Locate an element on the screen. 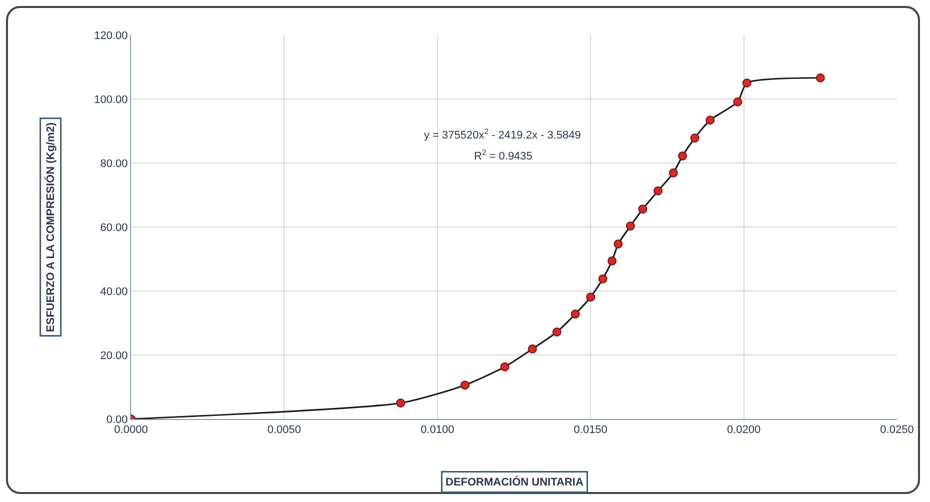 The image size is (930, 502). annotation: R$^{2}$ = 0.9435 is located at coordinates (503, 155).